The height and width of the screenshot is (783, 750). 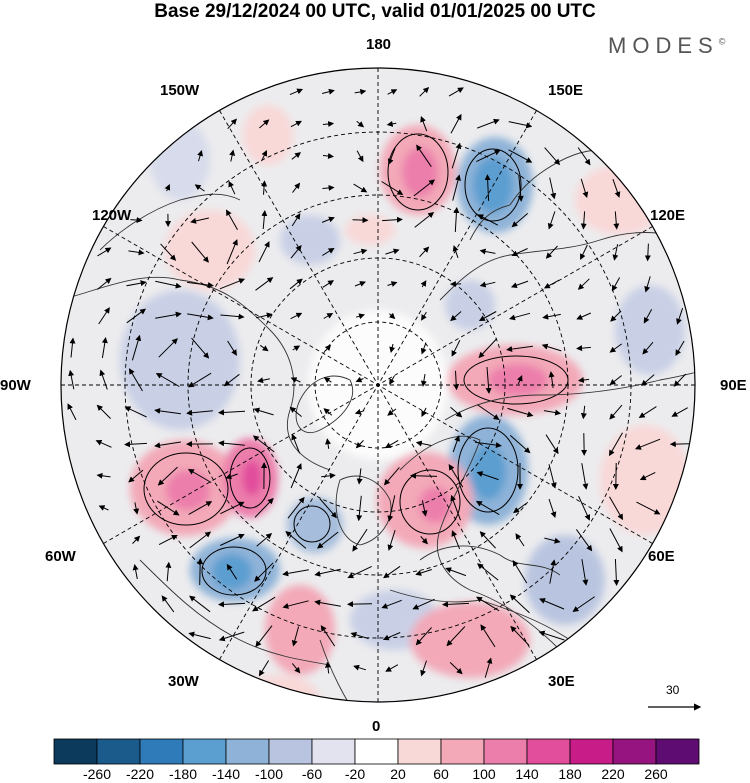 What do you see at coordinates (673, 690) in the screenshot?
I see `reference-vector-label: 30` at bounding box center [673, 690].